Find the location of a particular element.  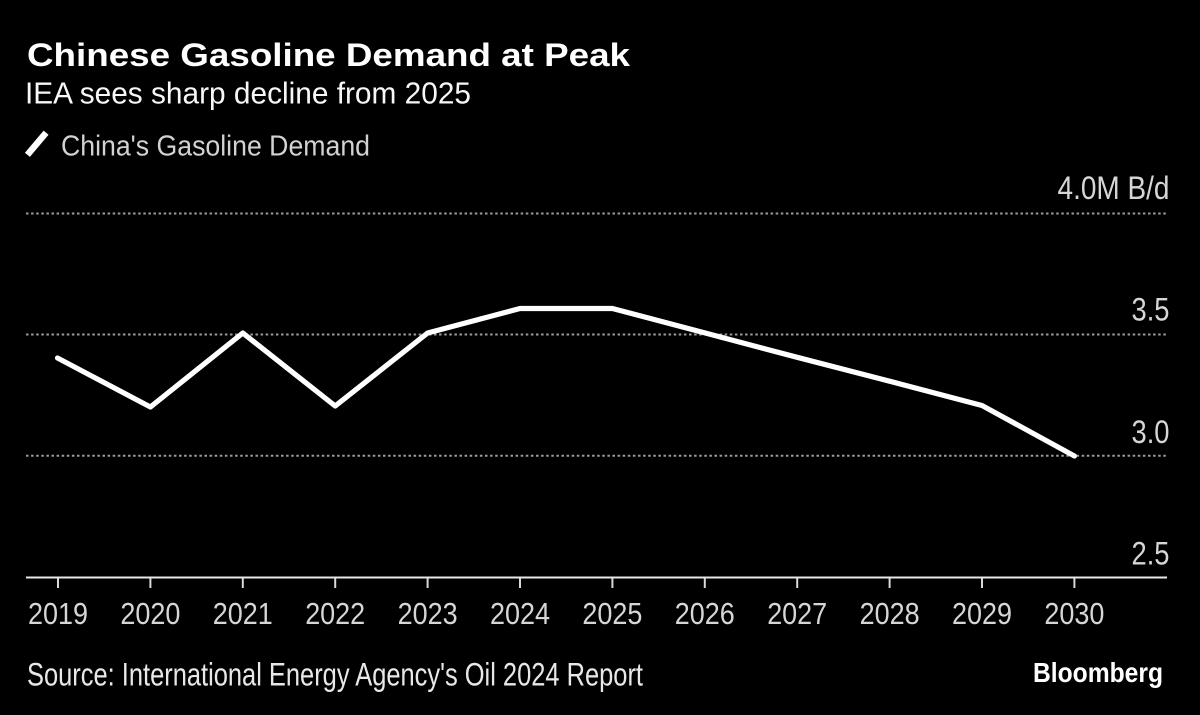

svg-text: Bloomberg is located at coordinates (1098, 672).